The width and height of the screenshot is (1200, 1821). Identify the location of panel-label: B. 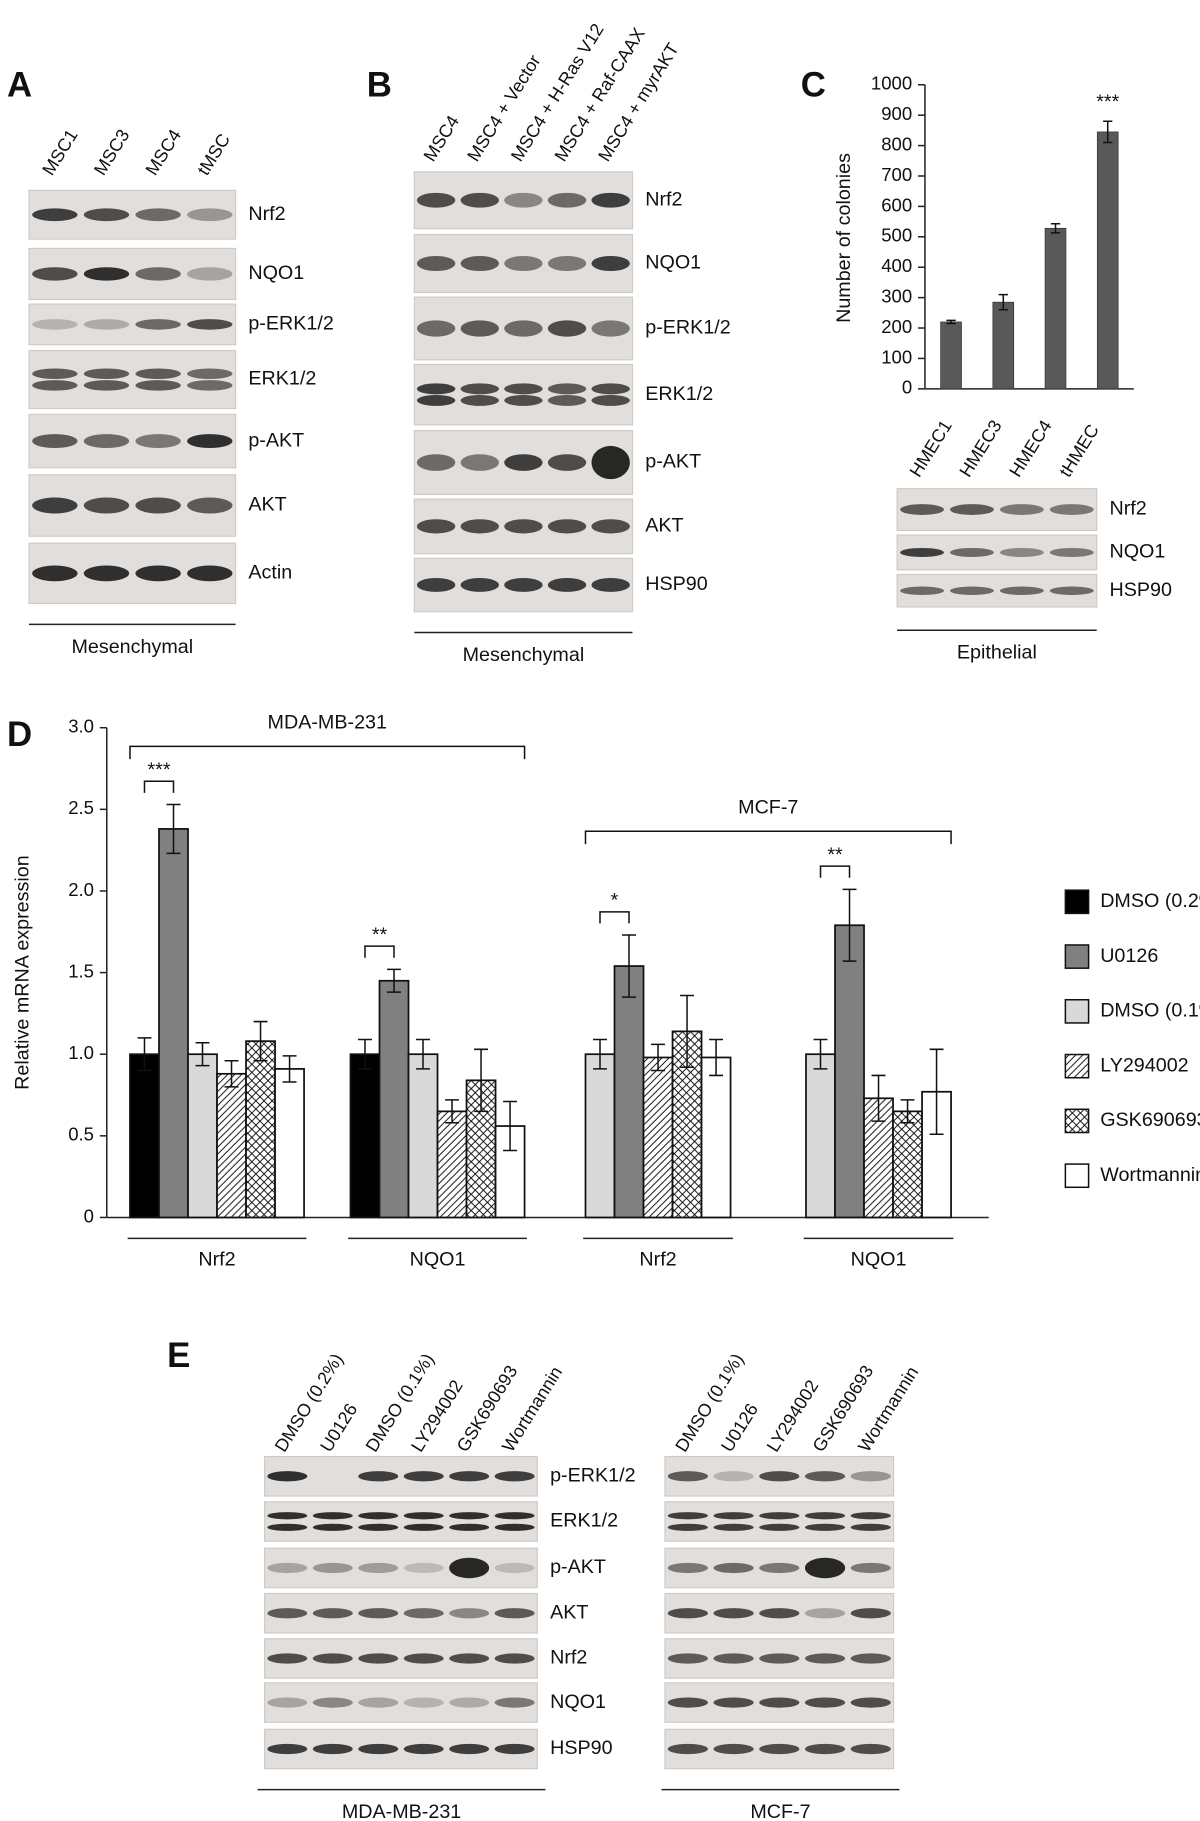
(379, 84).